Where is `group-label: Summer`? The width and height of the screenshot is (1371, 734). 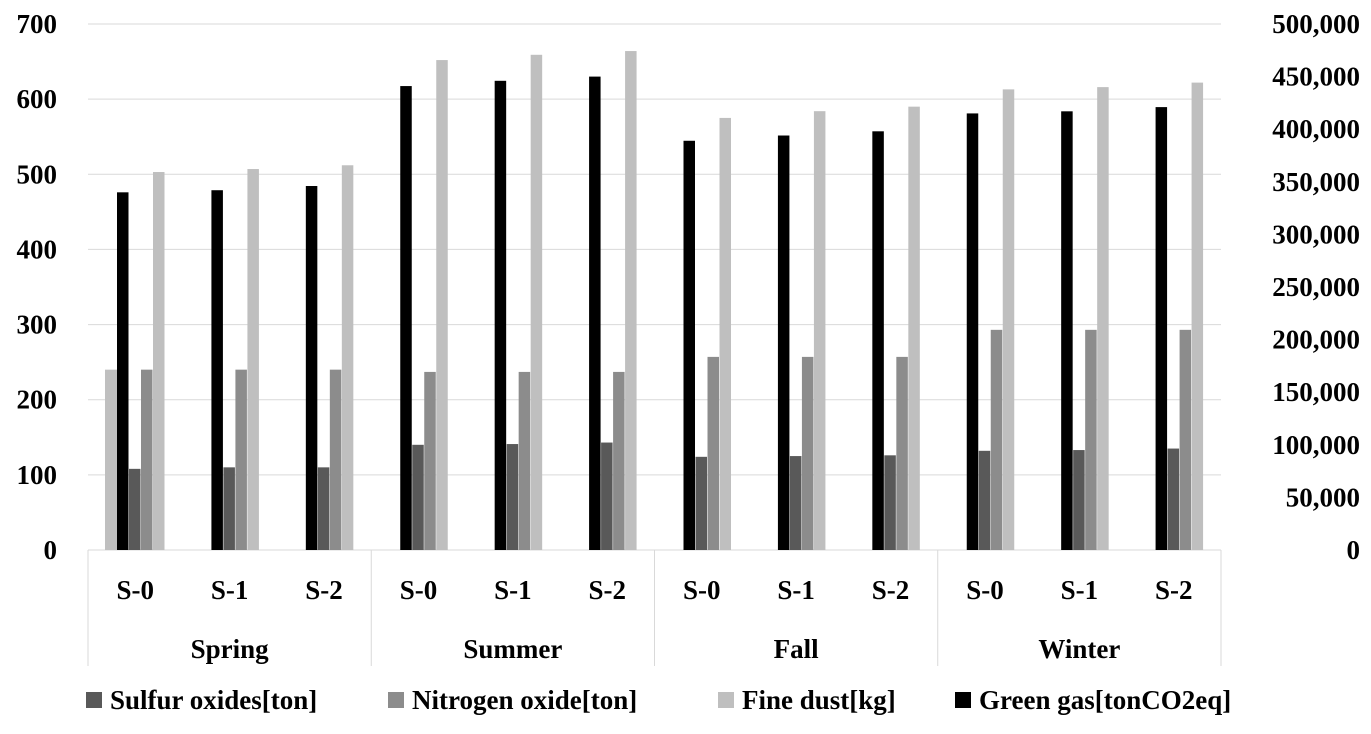
group-label: Summer is located at coordinates (512, 649).